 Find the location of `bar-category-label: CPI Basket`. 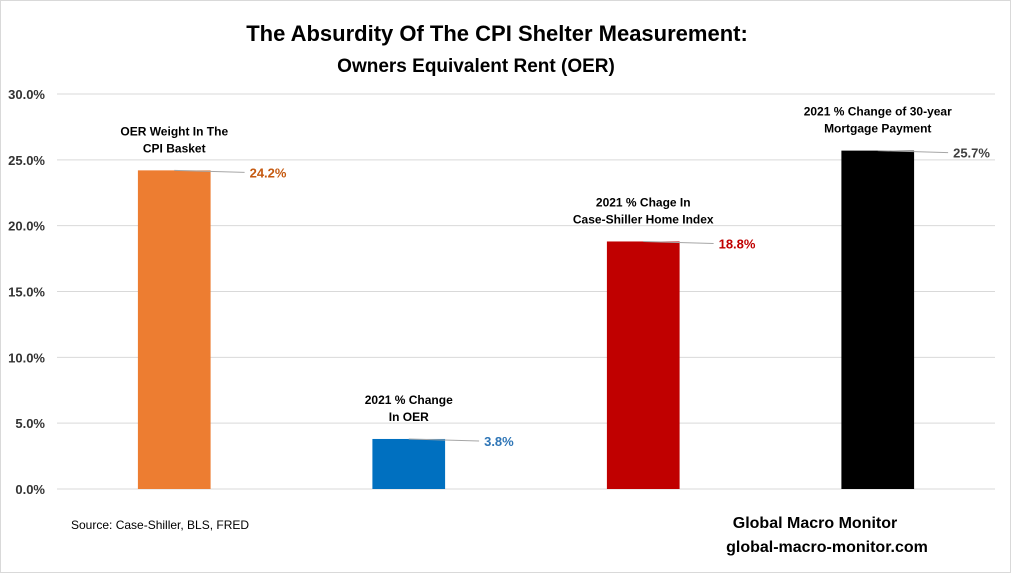

bar-category-label: CPI Basket is located at coordinates (174, 148).